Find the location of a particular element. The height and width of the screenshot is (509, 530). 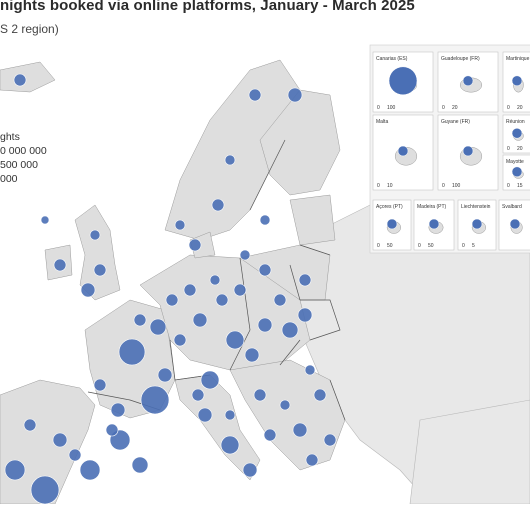

inset-label: Mayotte is located at coordinates (515, 162).